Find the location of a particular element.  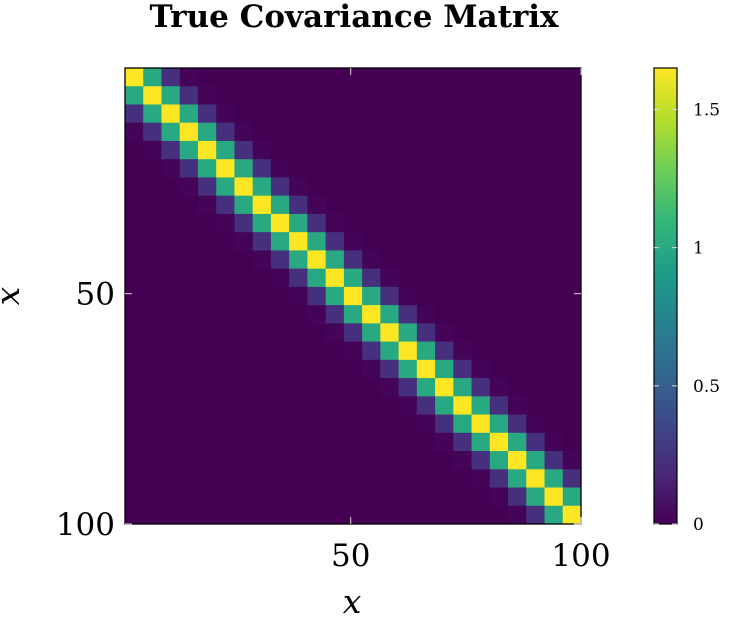

x-axis-label: x is located at coordinates (352, 599).